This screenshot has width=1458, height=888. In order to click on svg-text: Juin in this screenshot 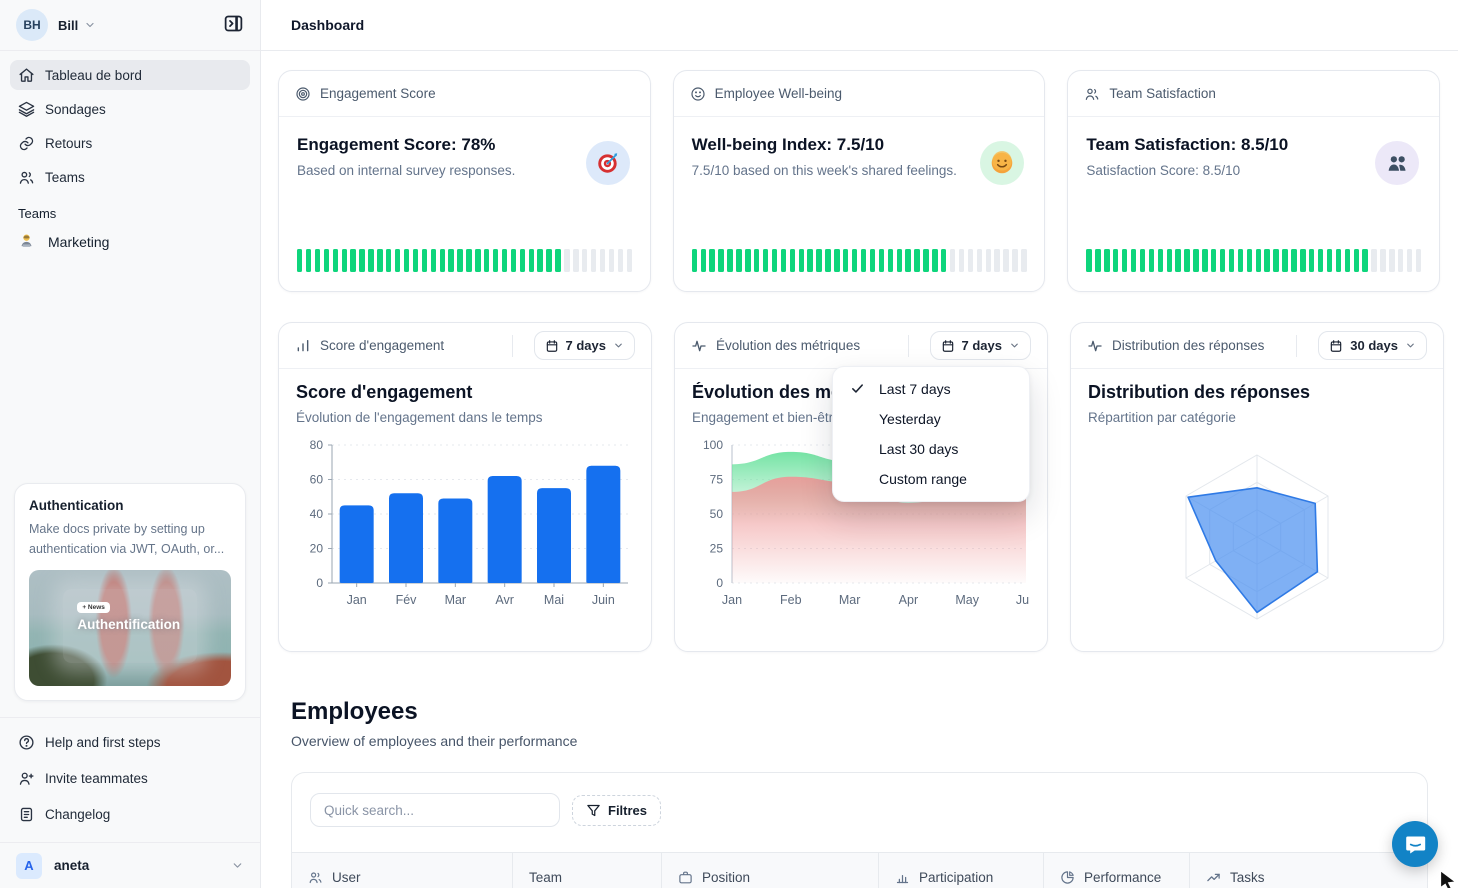, I will do `click(603, 600)`.